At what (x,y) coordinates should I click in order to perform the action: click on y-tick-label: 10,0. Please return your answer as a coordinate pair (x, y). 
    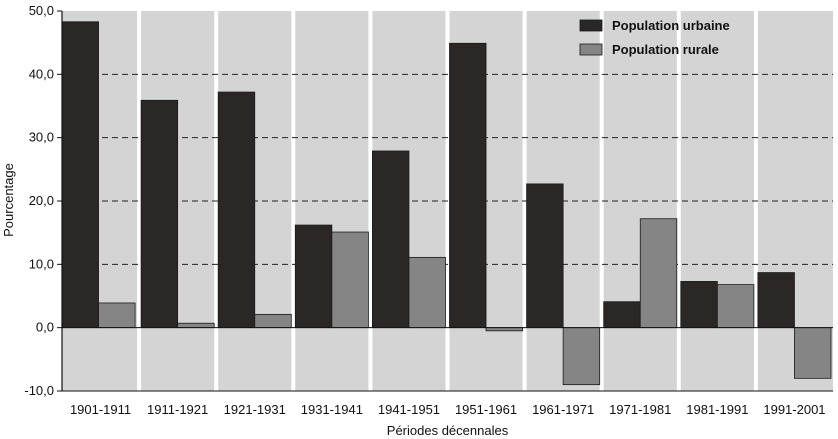
    Looking at the image, I should click on (41, 263).